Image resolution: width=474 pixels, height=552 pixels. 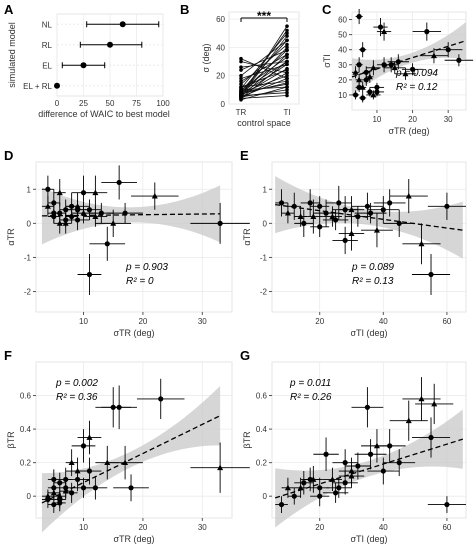 I want to click on x-tick-label: 20, so click(x=412, y=119).